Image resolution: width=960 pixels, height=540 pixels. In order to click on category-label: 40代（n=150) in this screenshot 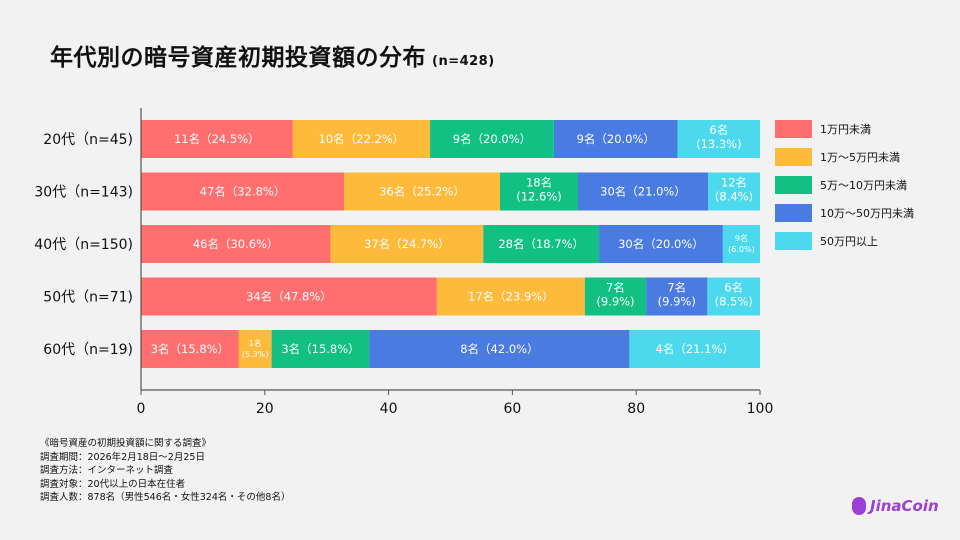, I will do `click(83, 245)`.